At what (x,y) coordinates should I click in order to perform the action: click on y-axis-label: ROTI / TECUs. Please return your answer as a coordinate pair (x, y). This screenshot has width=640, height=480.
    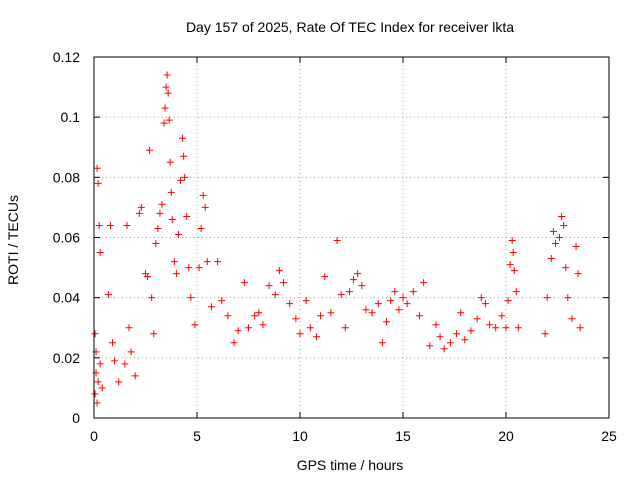
    Looking at the image, I should click on (13, 240).